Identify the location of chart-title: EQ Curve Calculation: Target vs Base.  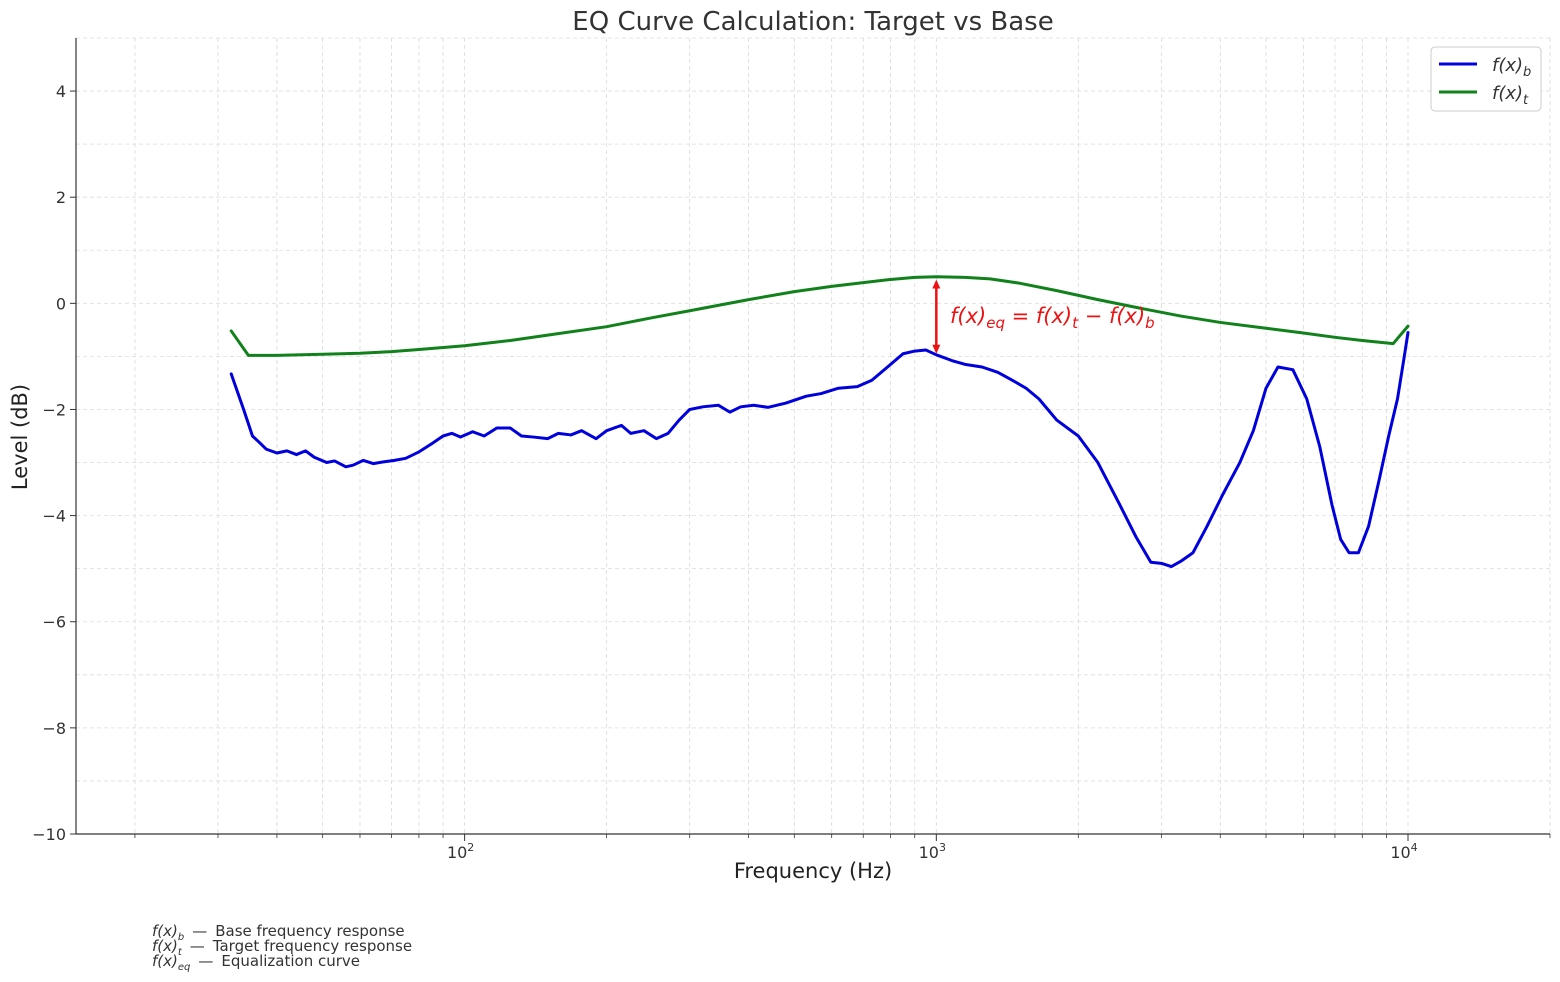
(812, 22).